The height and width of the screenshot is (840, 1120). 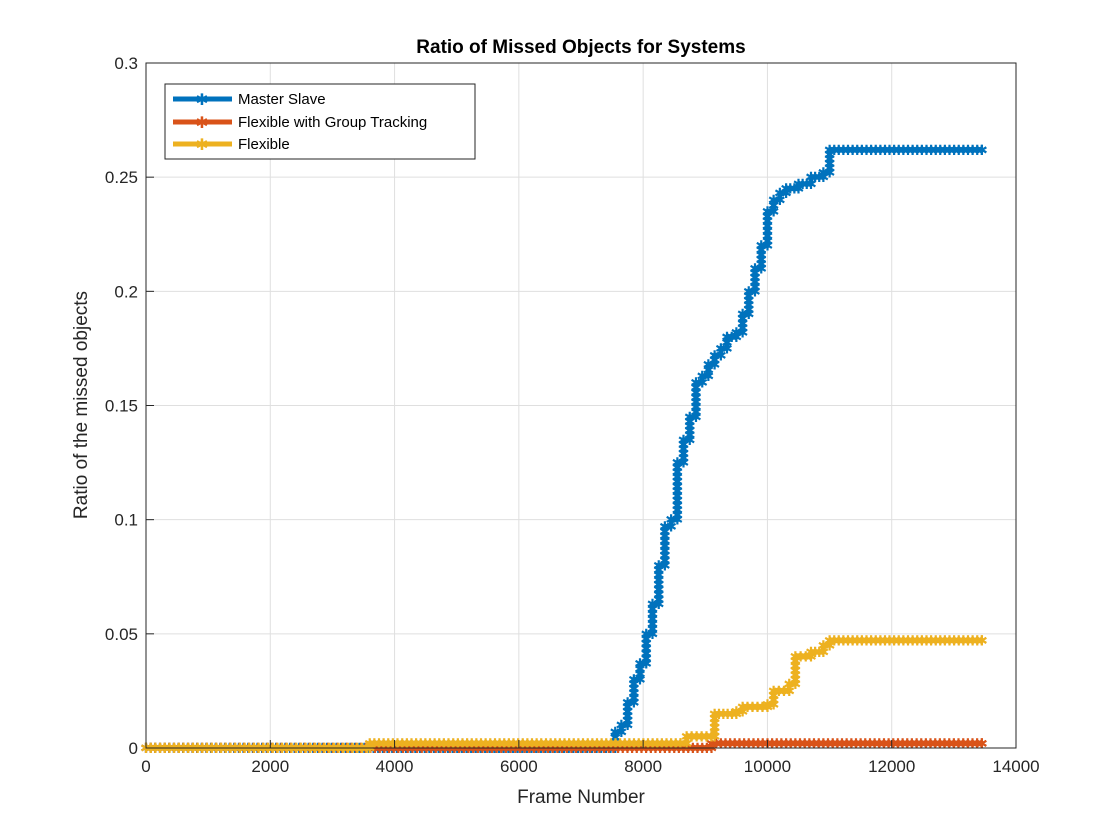 I want to click on marker-master-slave-267: ✱, so click(x=853, y=151).